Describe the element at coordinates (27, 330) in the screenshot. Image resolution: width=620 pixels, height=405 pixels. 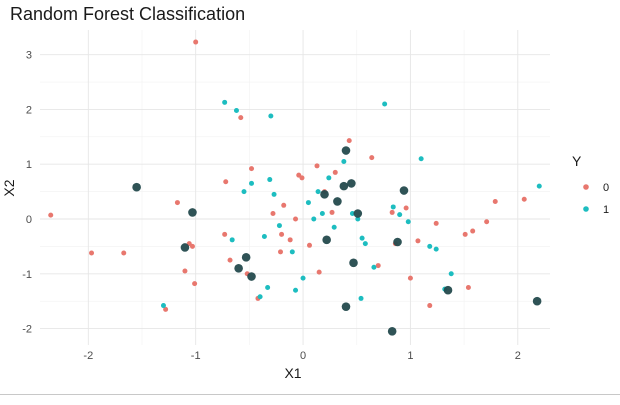
I see `y-tick-label: -2` at that location.